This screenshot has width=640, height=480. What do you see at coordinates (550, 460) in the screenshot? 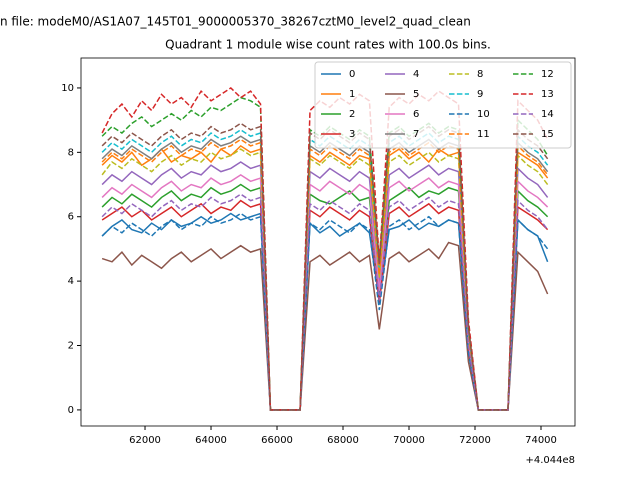
I see `x-offset-label: +4.044e8` at bounding box center [550, 460].